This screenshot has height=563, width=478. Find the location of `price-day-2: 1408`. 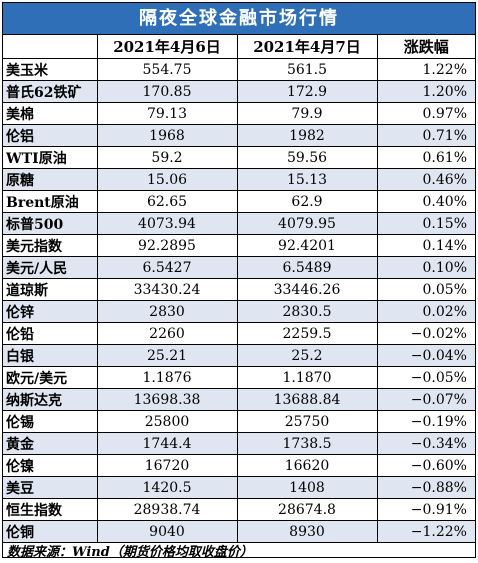

price-day-2: 1408 is located at coordinates (307, 487).